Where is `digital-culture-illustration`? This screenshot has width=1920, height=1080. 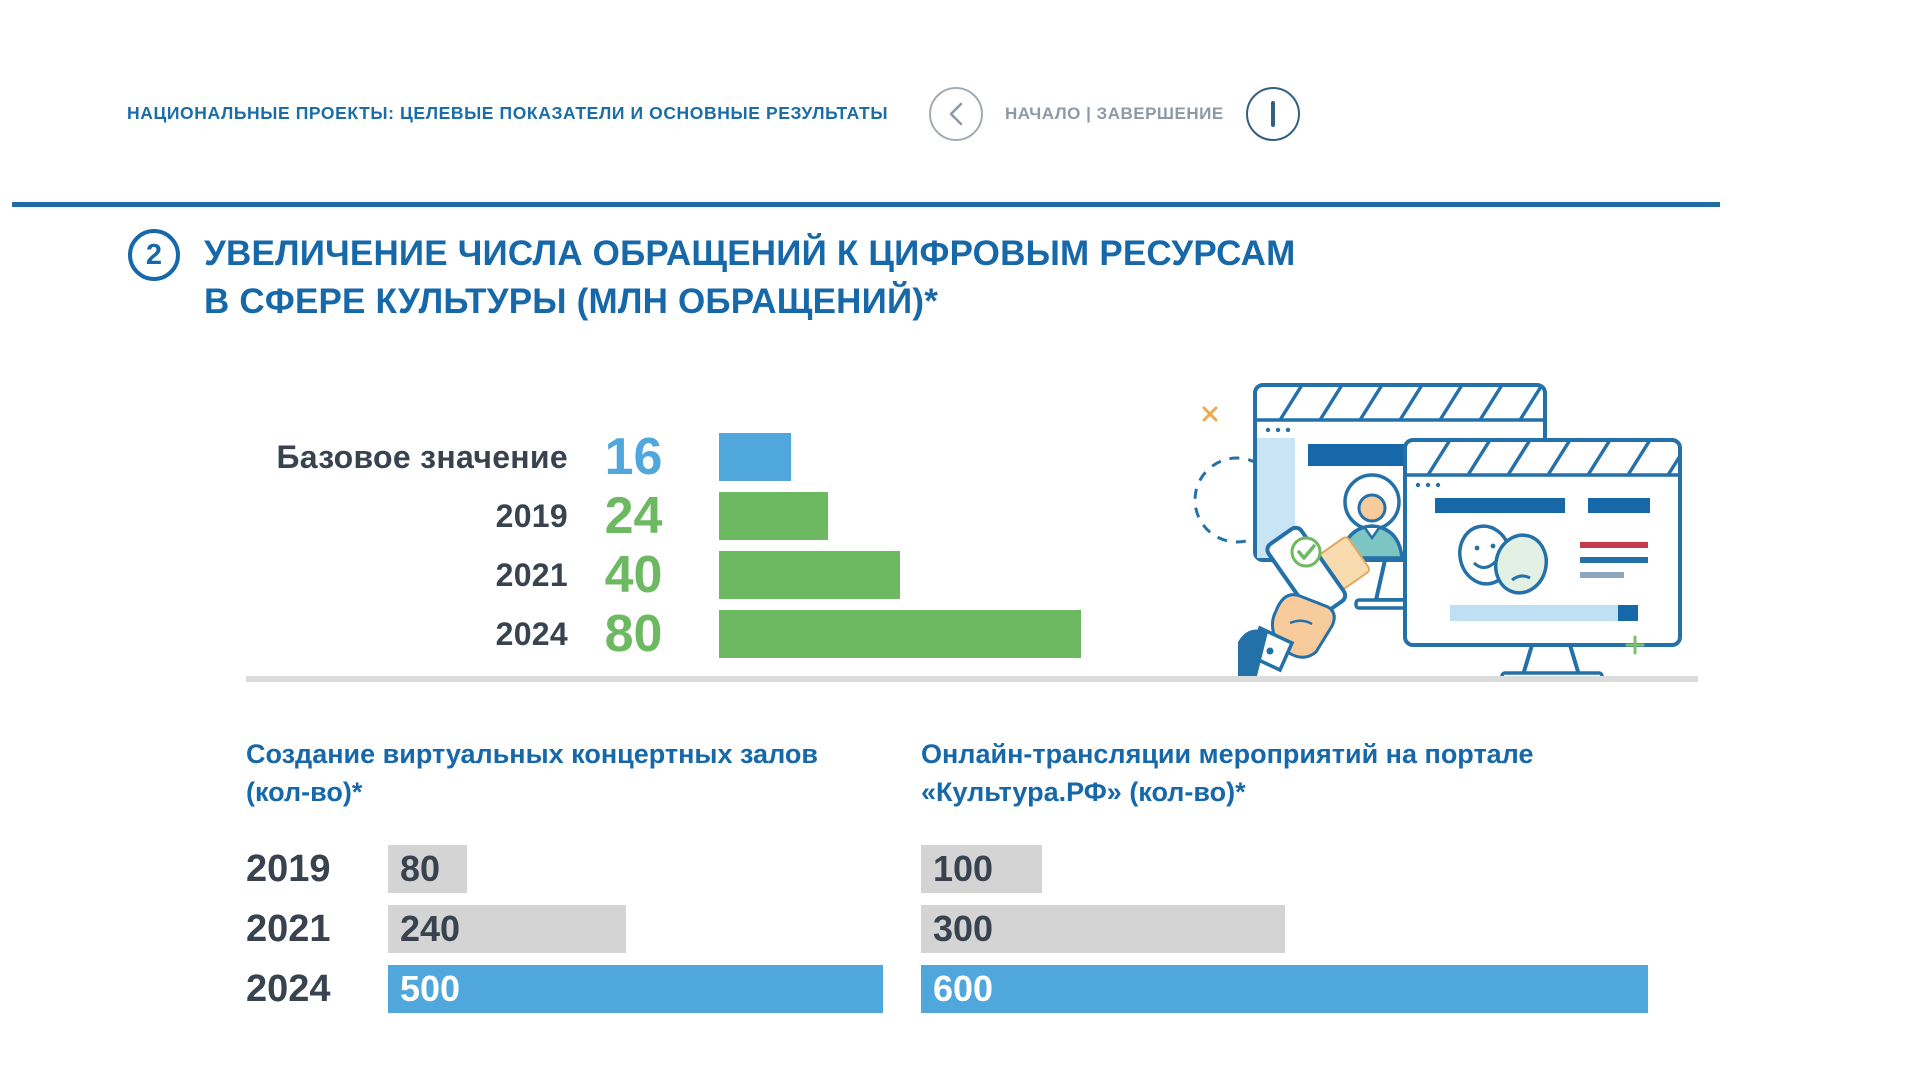 digital-culture-illustration is located at coordinates (1437, 531).